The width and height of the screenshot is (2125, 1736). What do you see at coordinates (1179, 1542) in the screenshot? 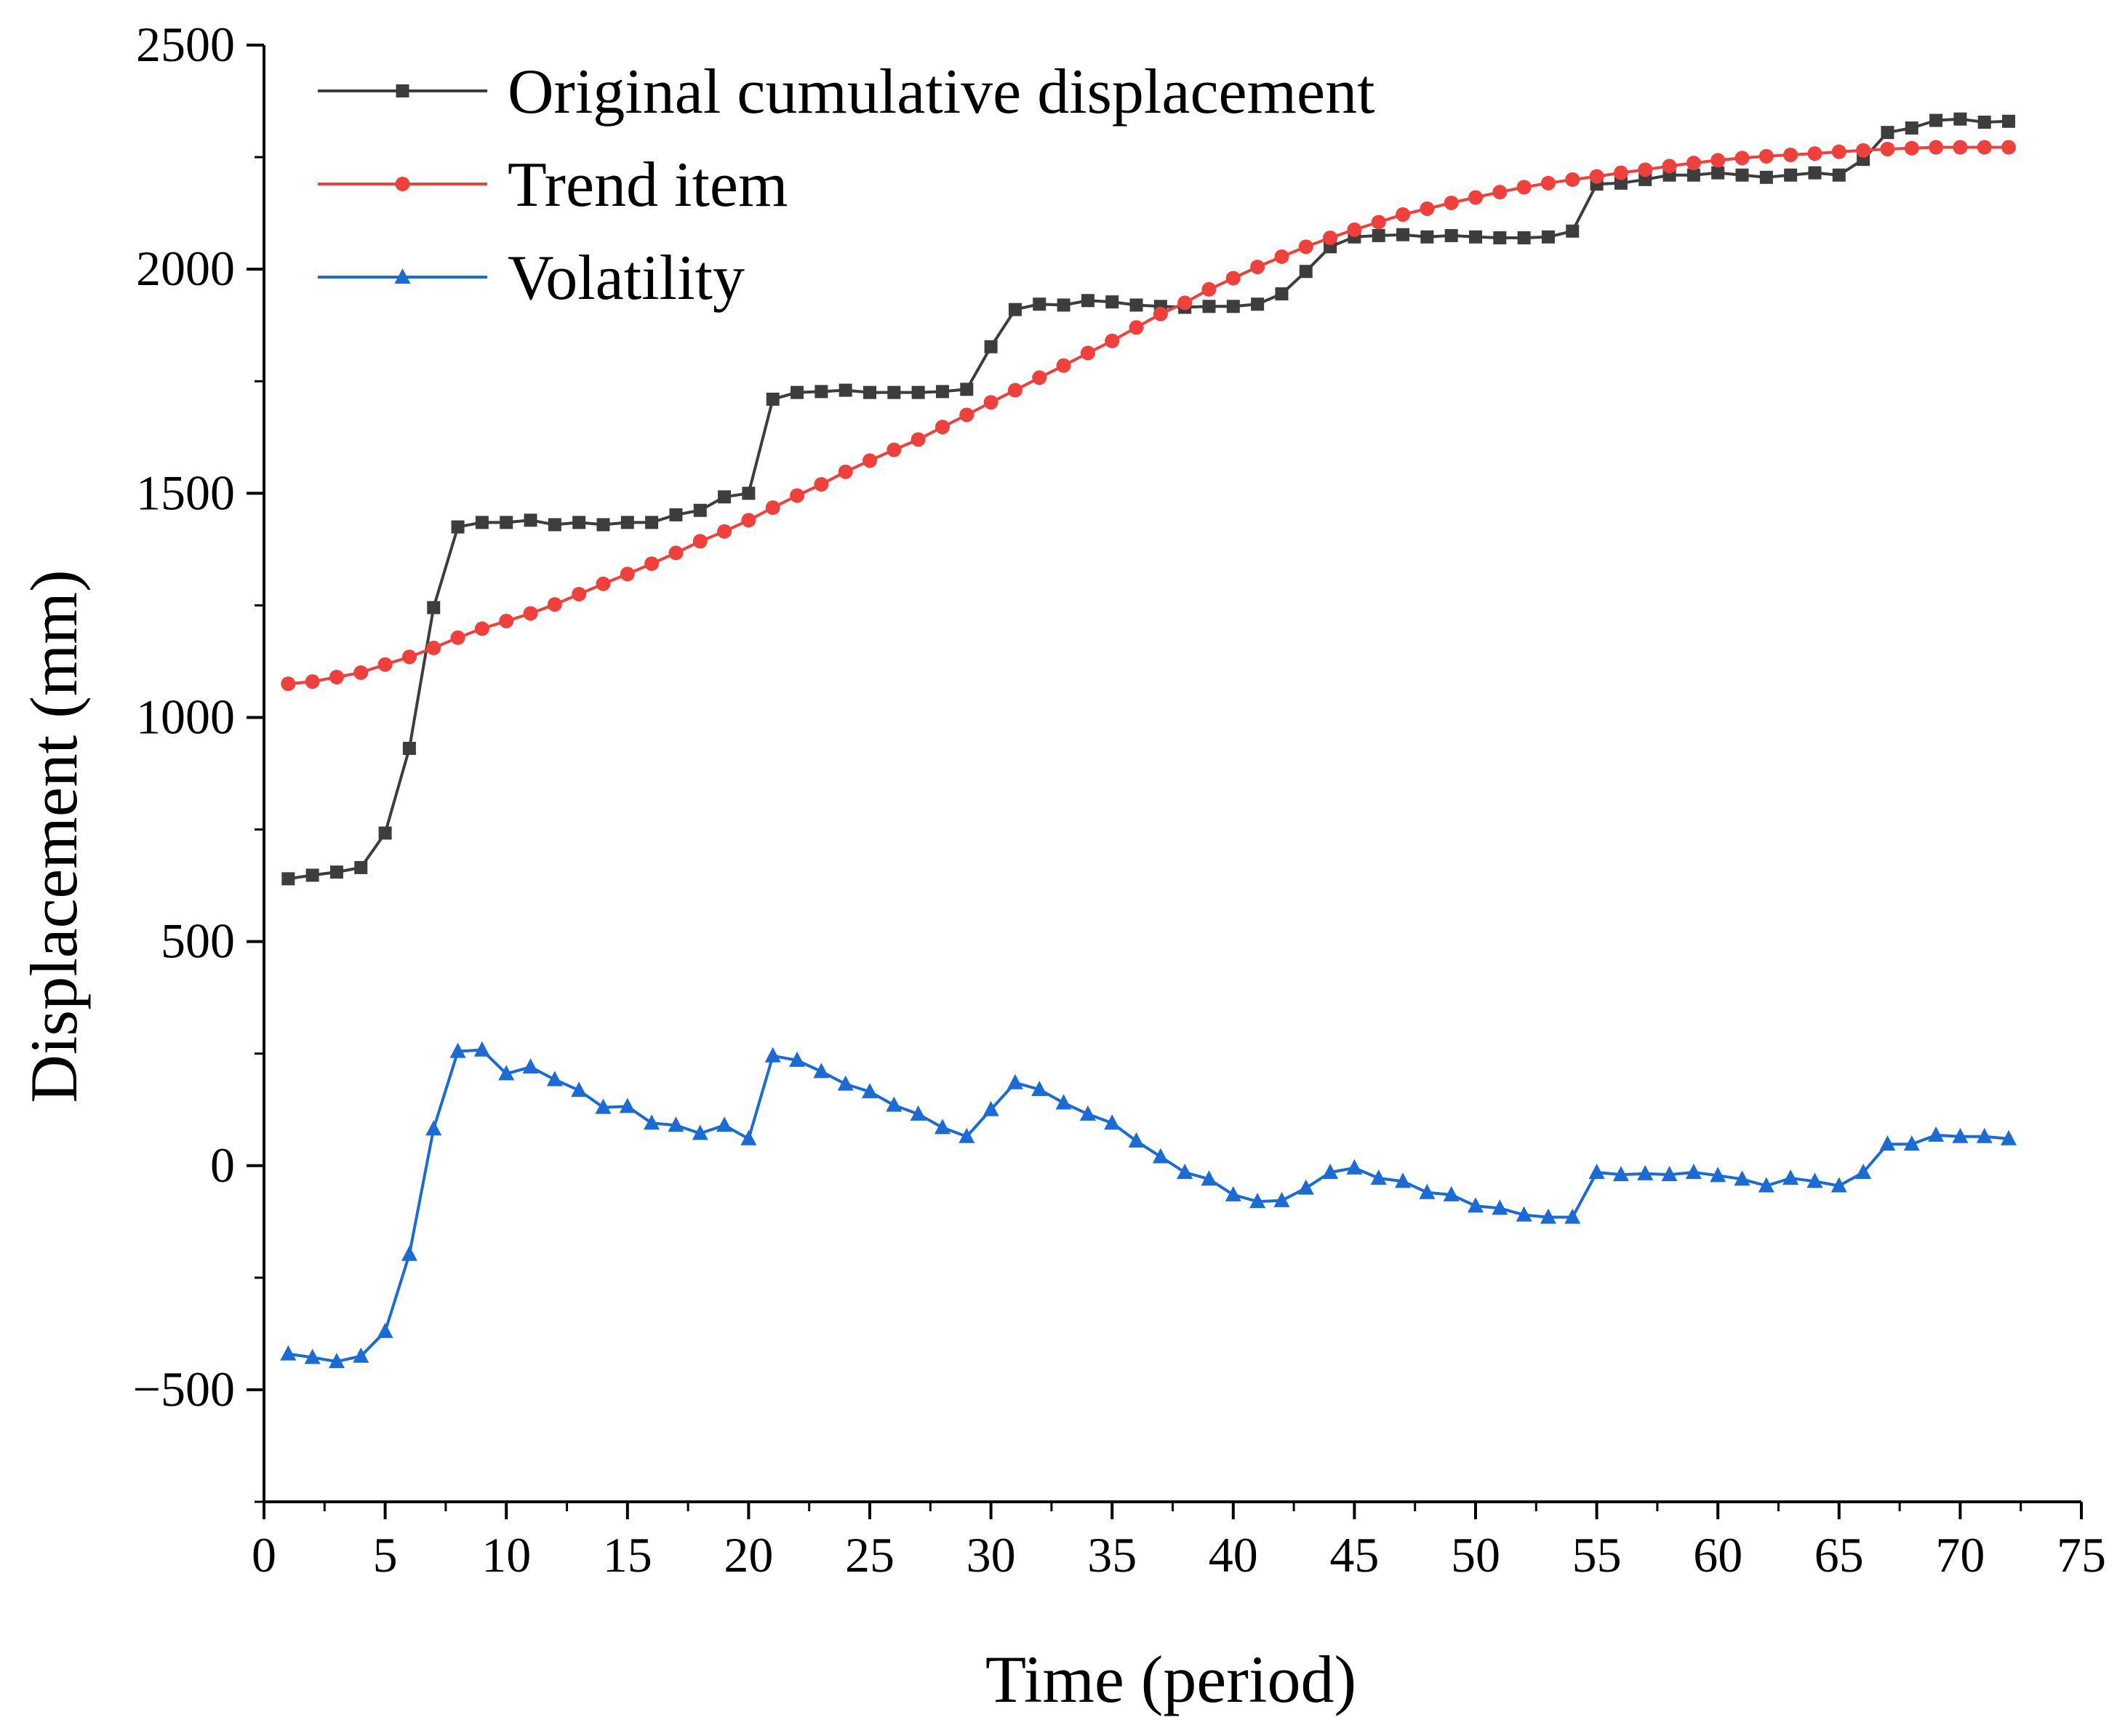
I see `x-ticks: 0 5 10 15 20 25 30 35 40 45 50 55 60 65 70 75` at bounding box center [1179, 1542].